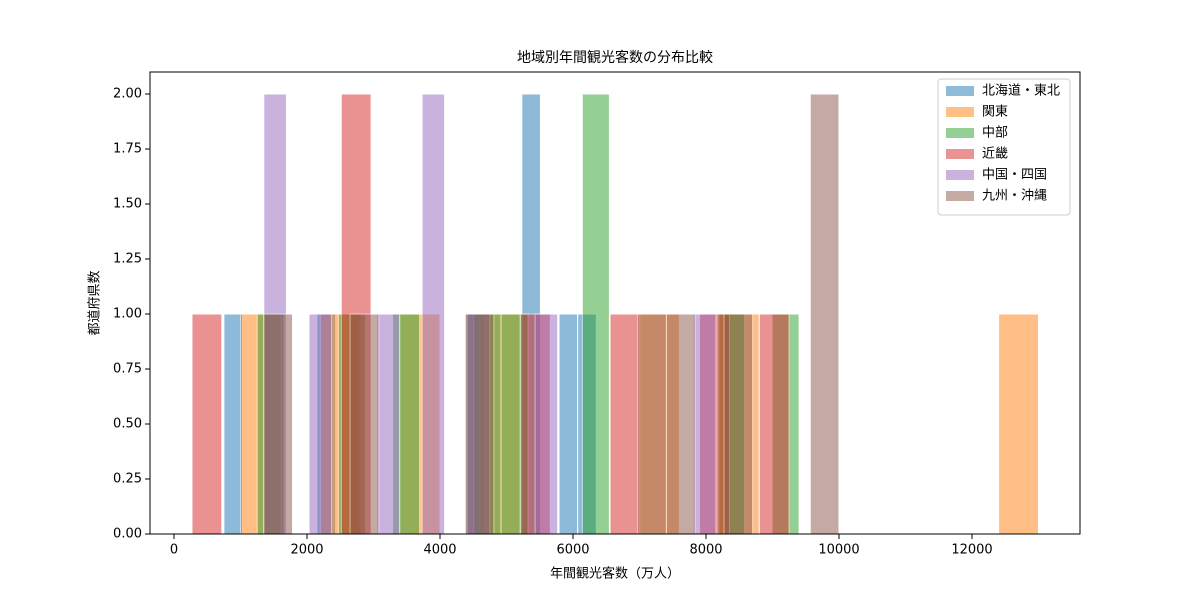  What do you see at coordinates (995, 133) in the screenshot?
I see `legend-label: 中部` at bounding box center [995, 133].